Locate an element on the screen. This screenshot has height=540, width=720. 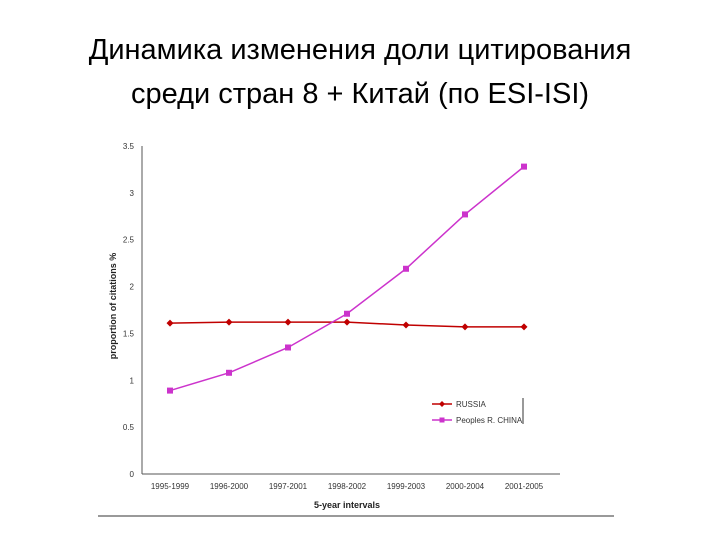
slide-title-line-1: Динамика изменения доли цитирования is located at coordinates (360, 50).